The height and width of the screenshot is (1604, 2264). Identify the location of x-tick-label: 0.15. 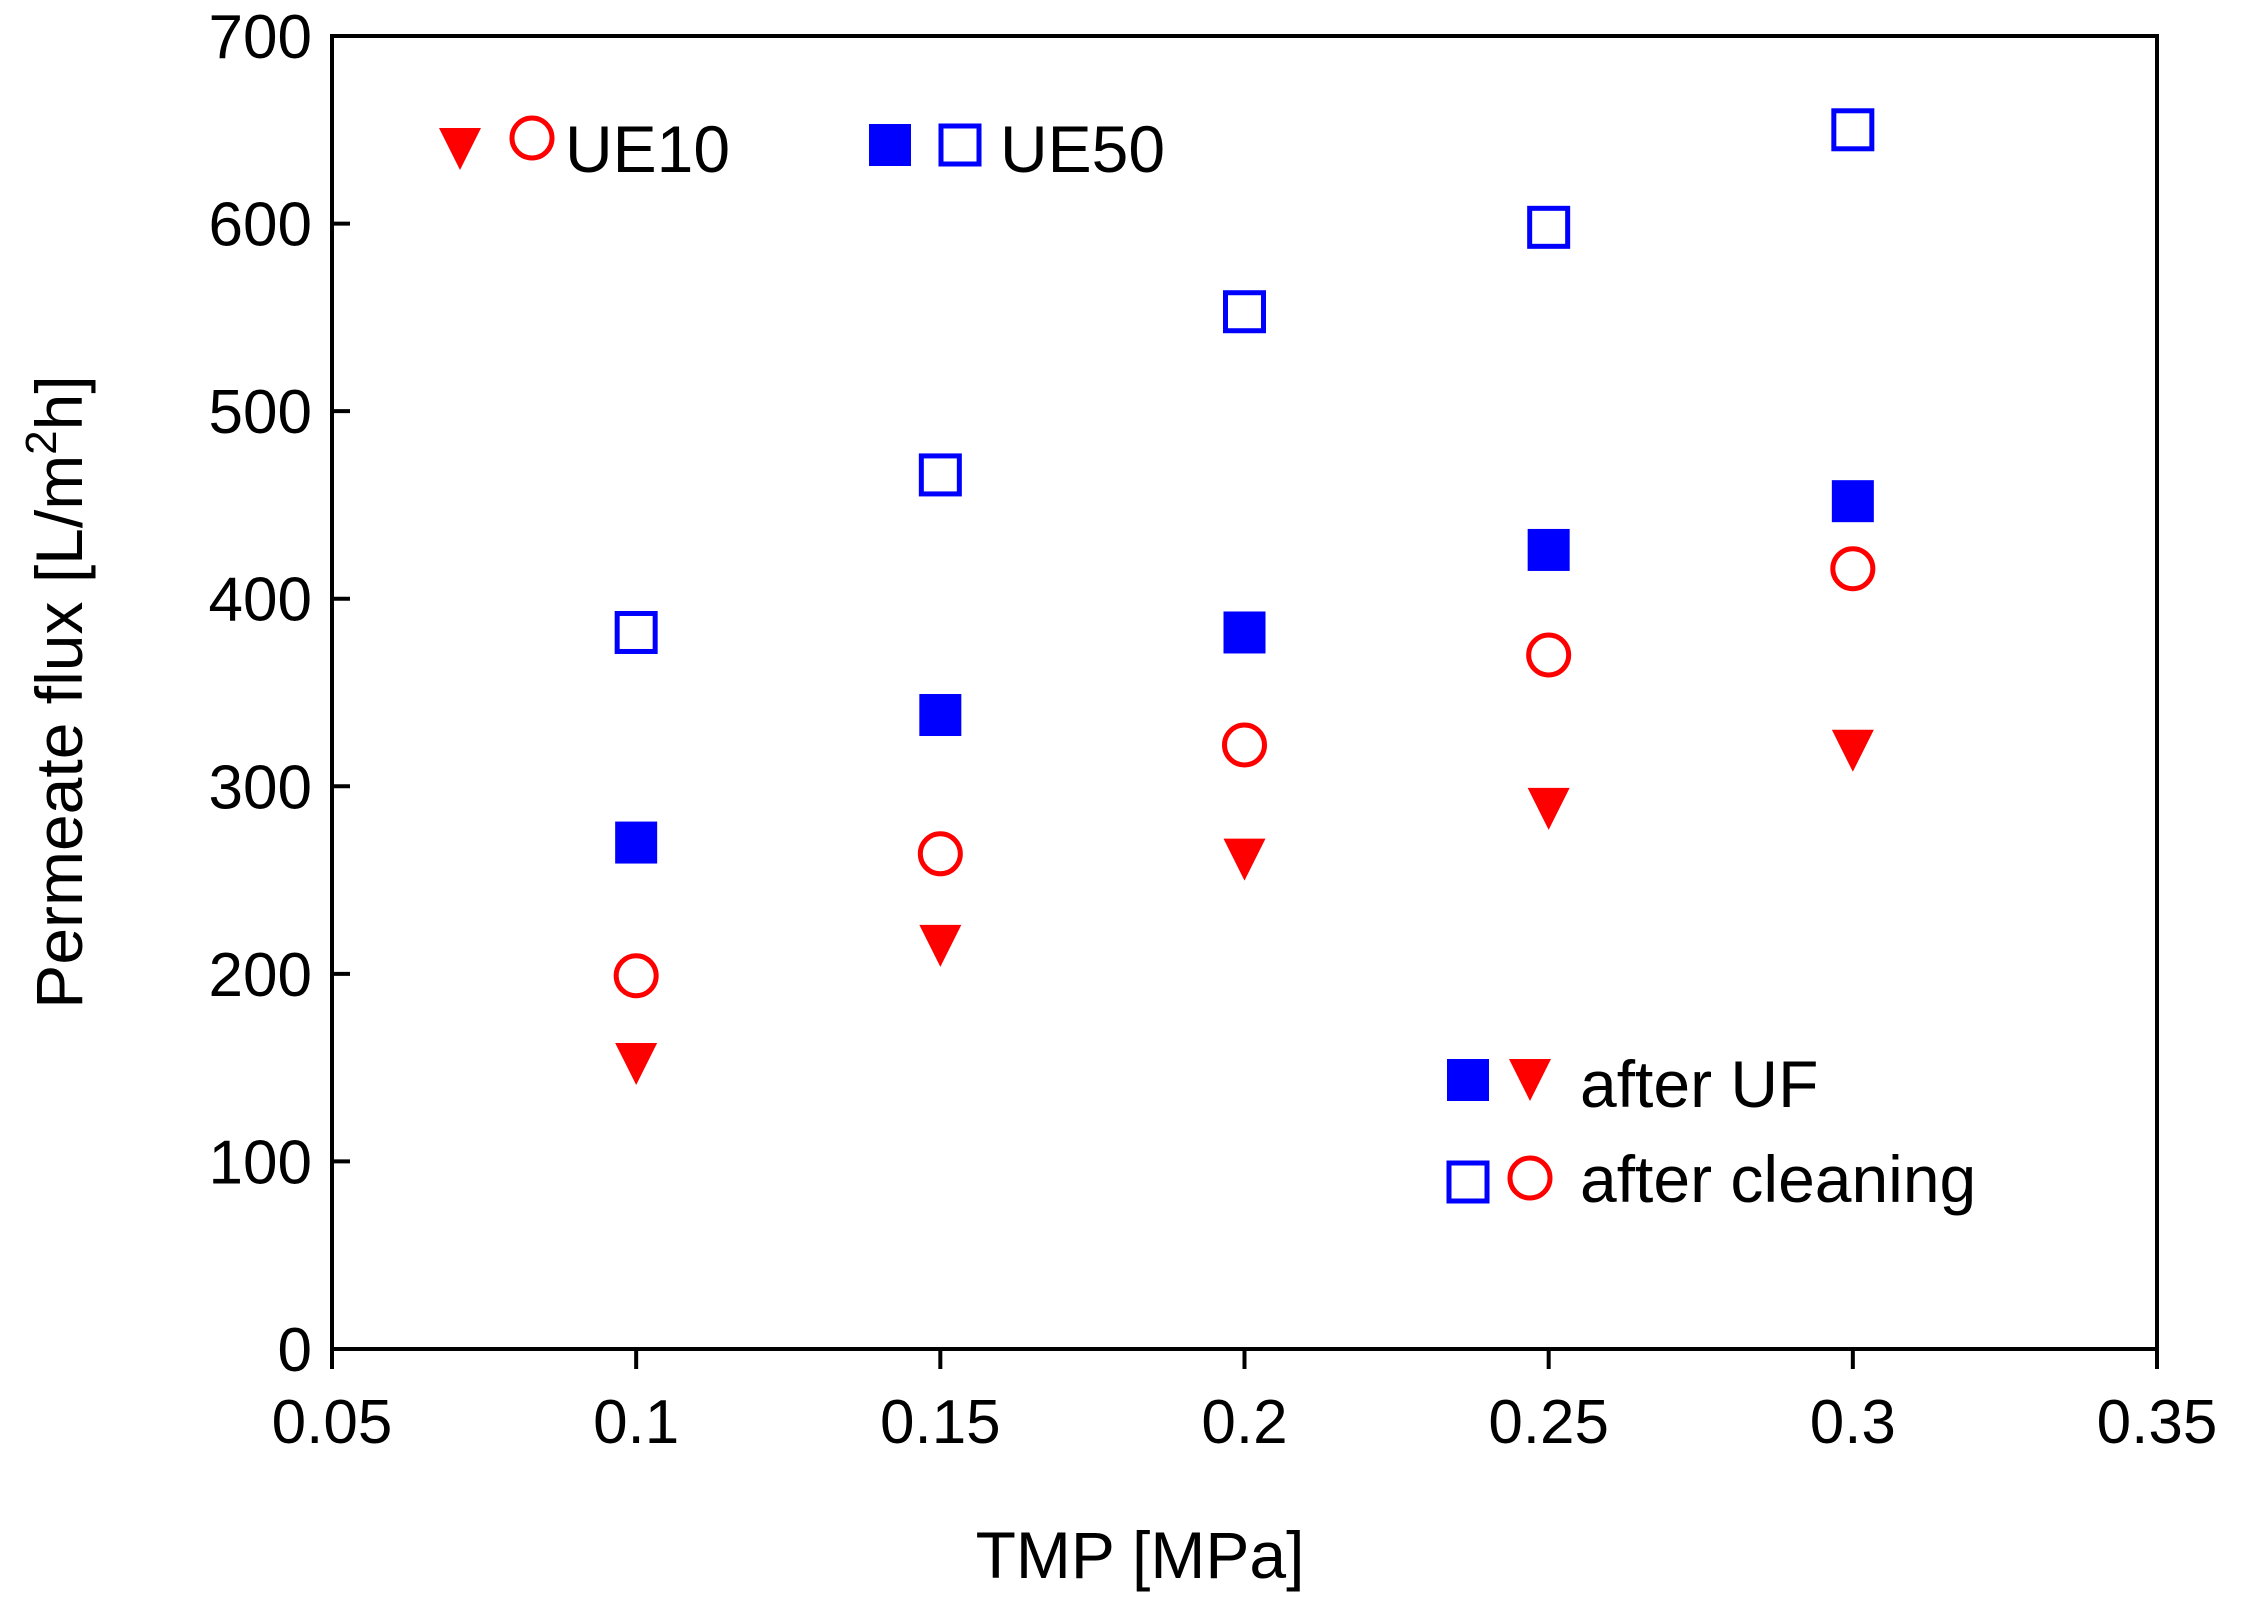
(940, 1422).